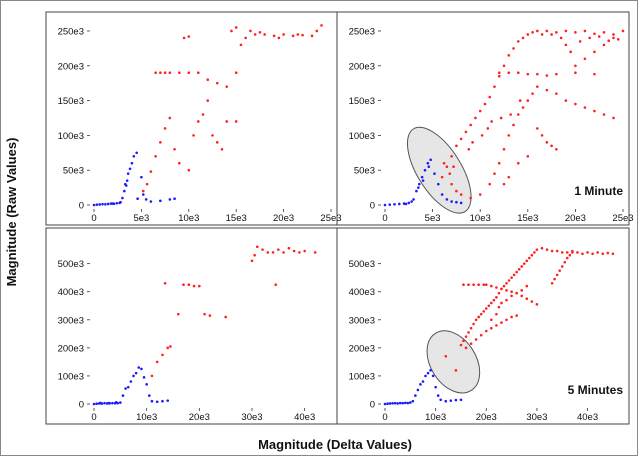  What do you see at coordinates (71, 292) in the screenshot?
I see `y-tick-label: 400e3` at bounding box center [71, 292].